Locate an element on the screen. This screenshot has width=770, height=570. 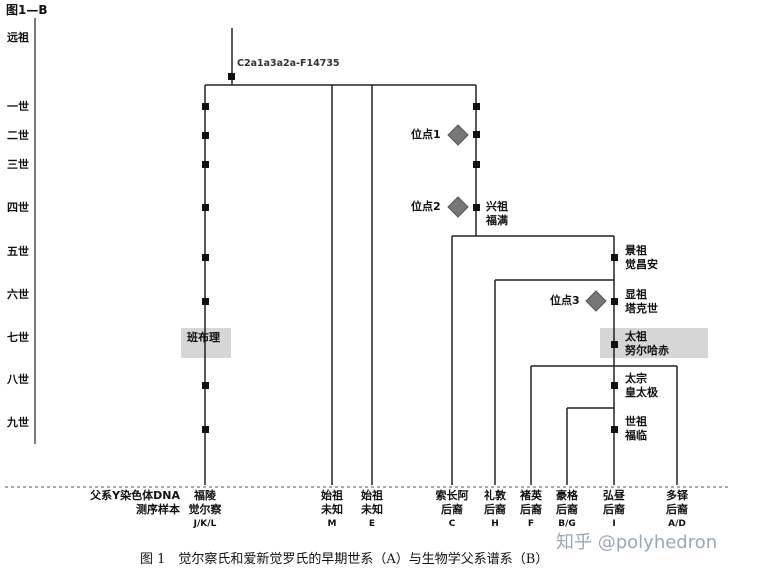
person-shizu: 世祖 福临 is located at coordinates (636, 429).